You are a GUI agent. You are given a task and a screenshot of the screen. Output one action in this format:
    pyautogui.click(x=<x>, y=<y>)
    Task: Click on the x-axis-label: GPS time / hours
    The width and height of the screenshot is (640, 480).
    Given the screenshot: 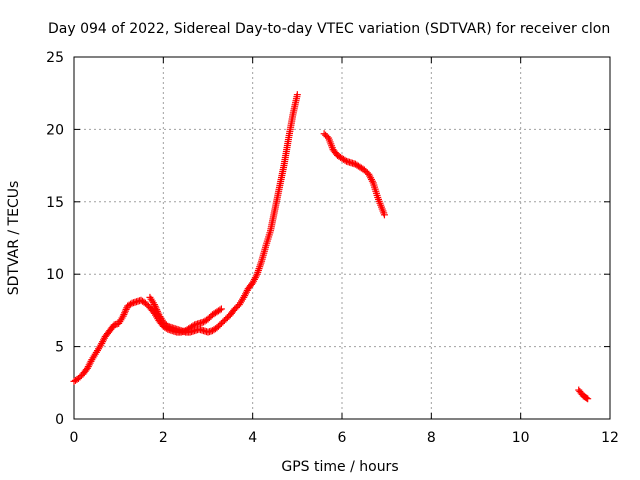 What is the action you would take?
    pyautogui.click(x=339, y=467)
    